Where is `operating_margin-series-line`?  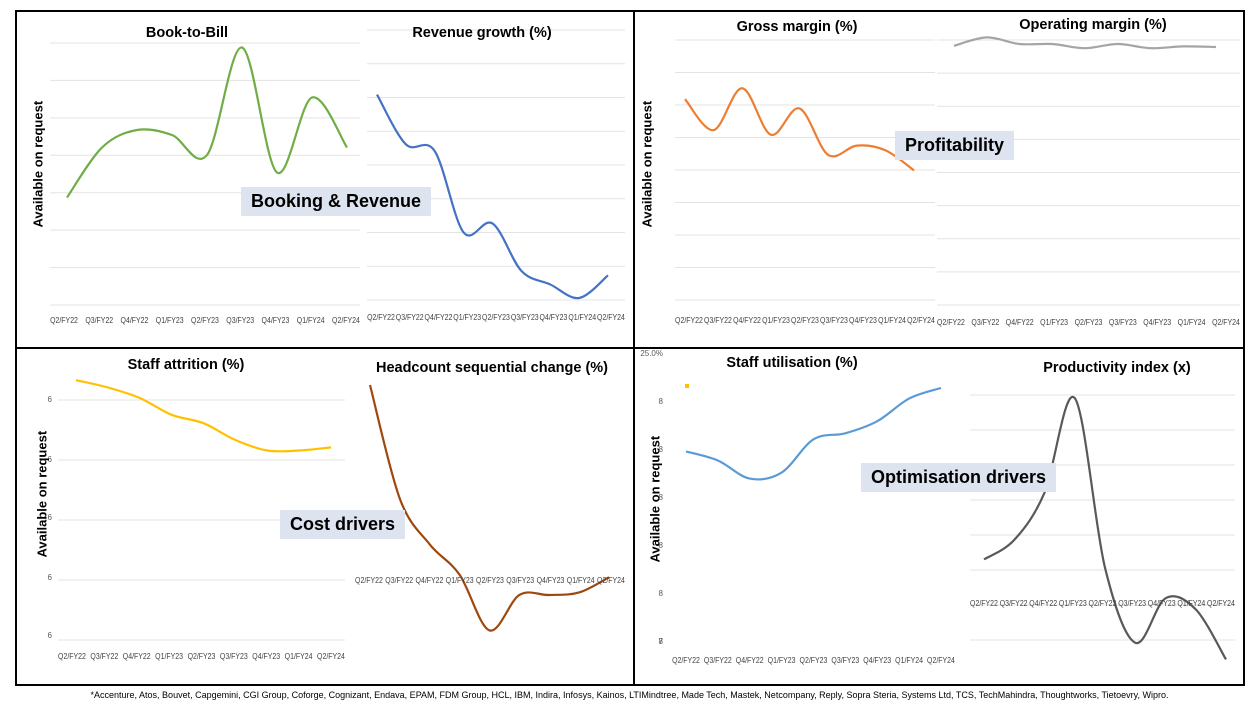
operating_margin-series-line is located at coordinates (1085, 43).